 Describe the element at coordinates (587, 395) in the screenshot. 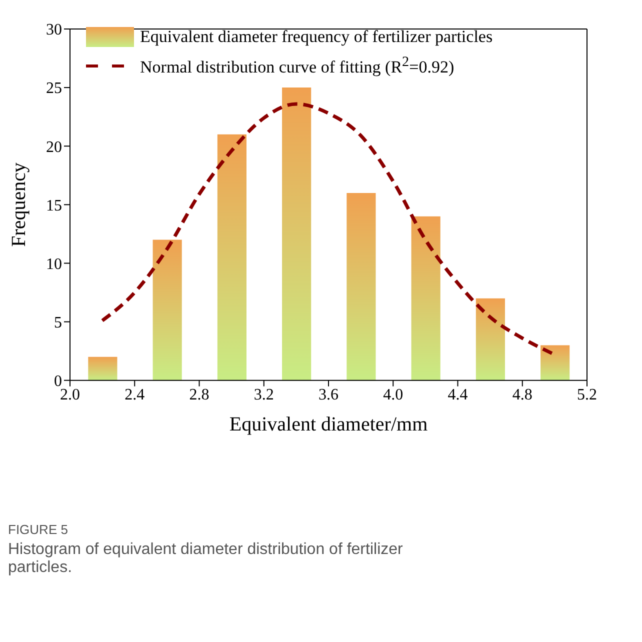

I see `x-tick-label: 5.2` at that location.